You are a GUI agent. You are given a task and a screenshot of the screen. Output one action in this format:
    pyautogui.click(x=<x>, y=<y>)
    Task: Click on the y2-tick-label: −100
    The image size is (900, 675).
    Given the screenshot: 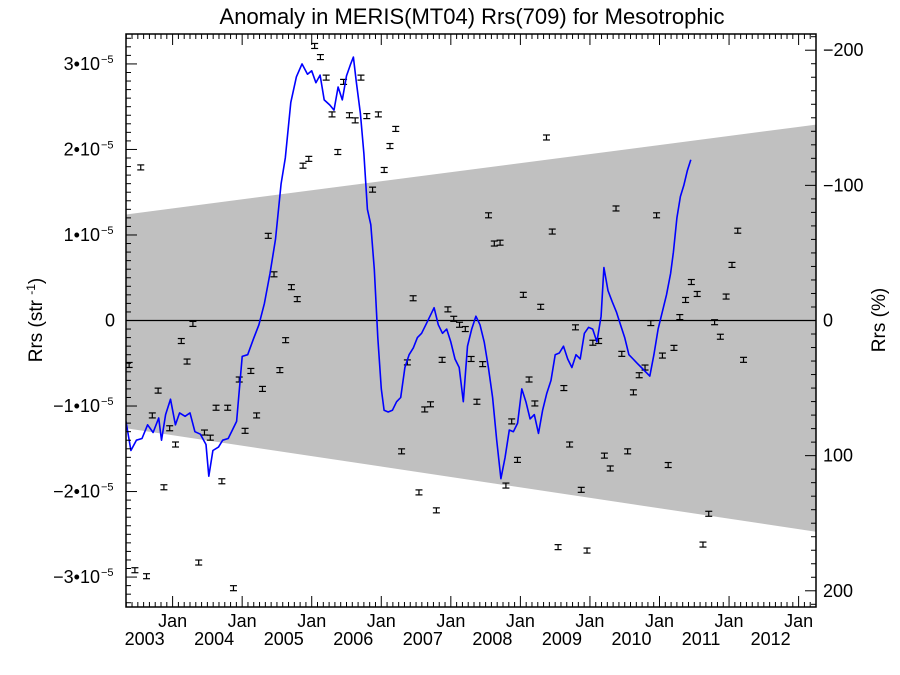 What is the action you would take?
    pyautogui.click(x=843, y=185)
    